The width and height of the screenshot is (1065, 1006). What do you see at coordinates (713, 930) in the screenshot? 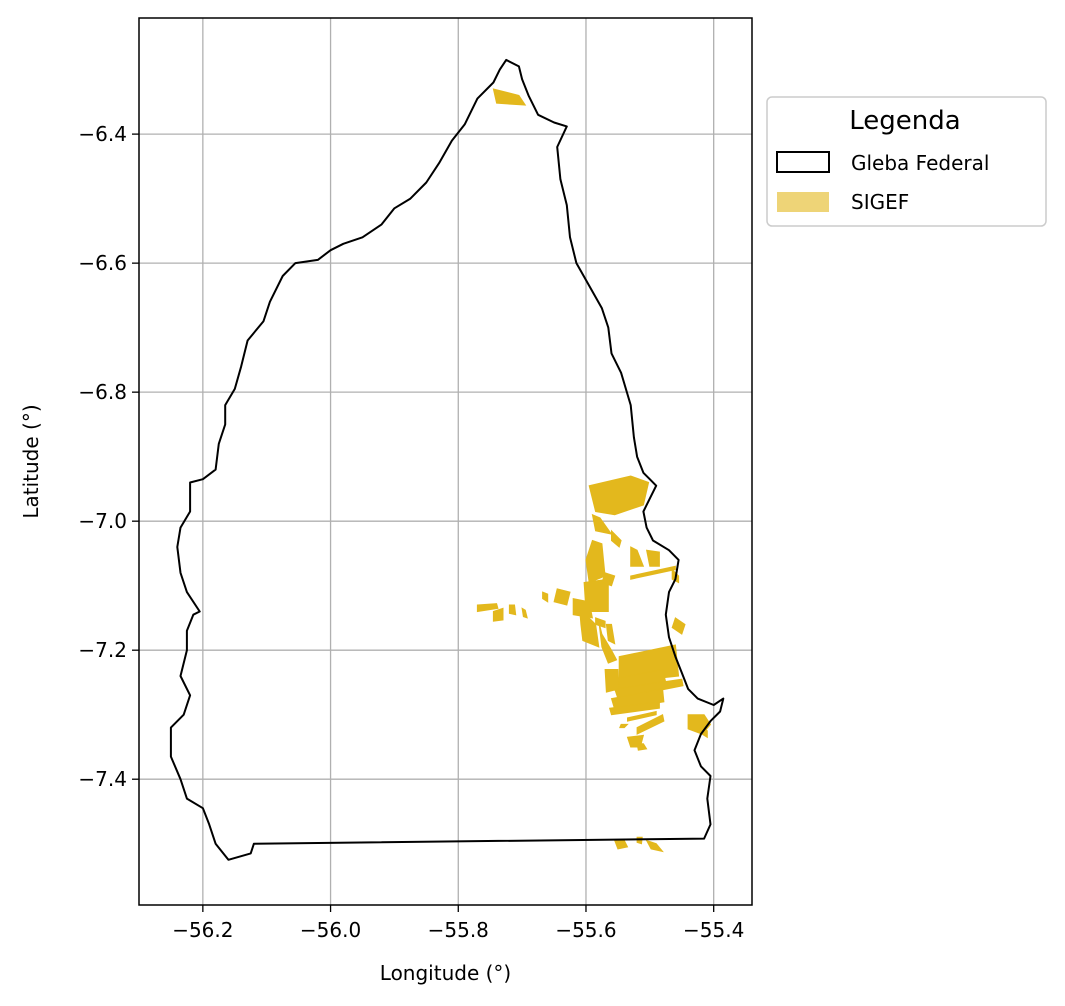
I see `x-tick-label: −55.4` at bounding box center [713, 930].